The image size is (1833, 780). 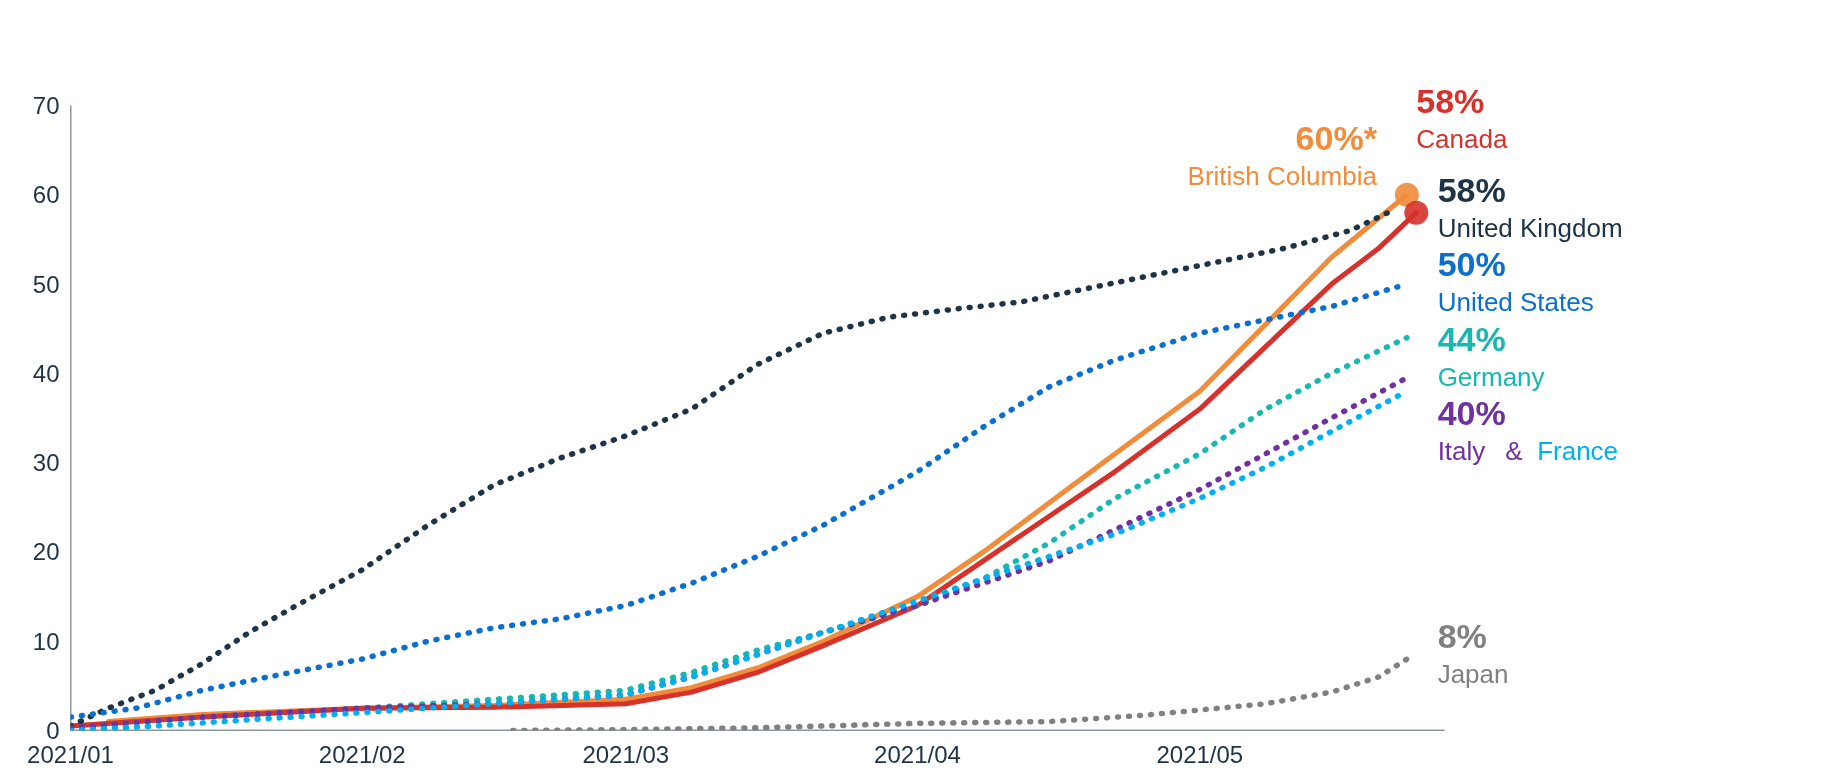 I want to click on series-label: Germany, so click(x=1491, y=376).